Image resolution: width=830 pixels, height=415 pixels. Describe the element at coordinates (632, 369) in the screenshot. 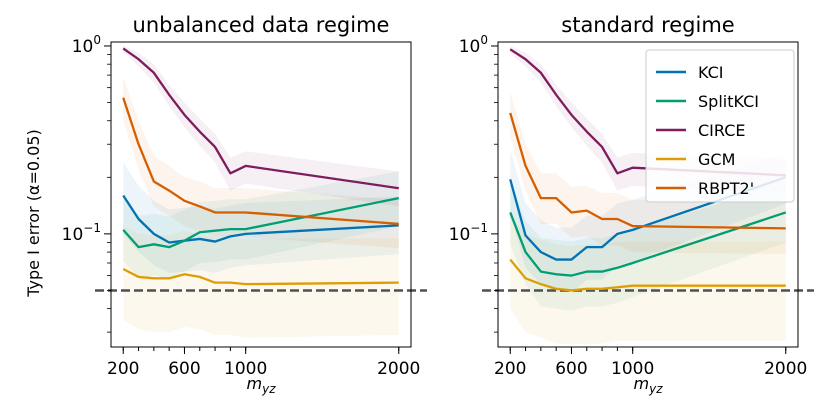

I see `chart1-xtick-label: 1000` at that location.